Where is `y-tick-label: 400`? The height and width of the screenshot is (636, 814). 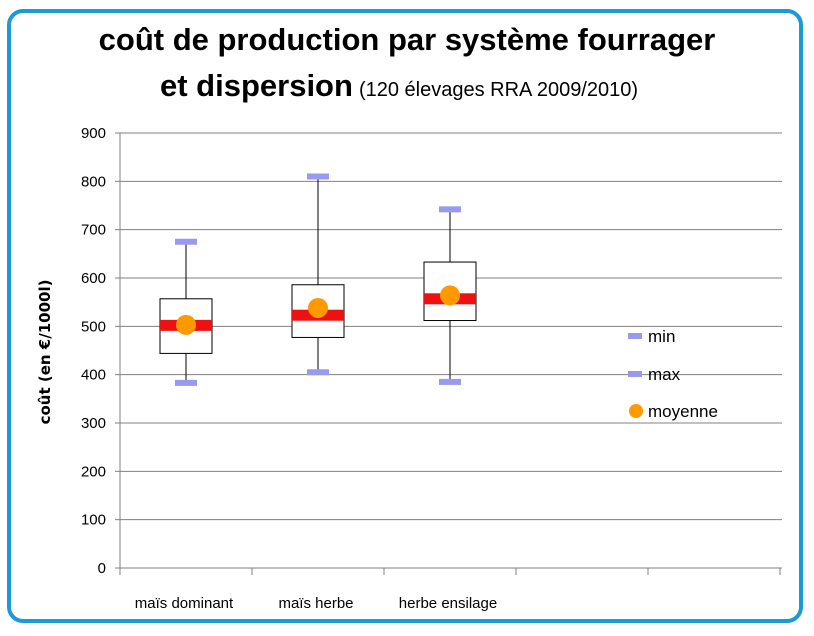
y-tick-label: 400 is located at coordinates (93, 375).